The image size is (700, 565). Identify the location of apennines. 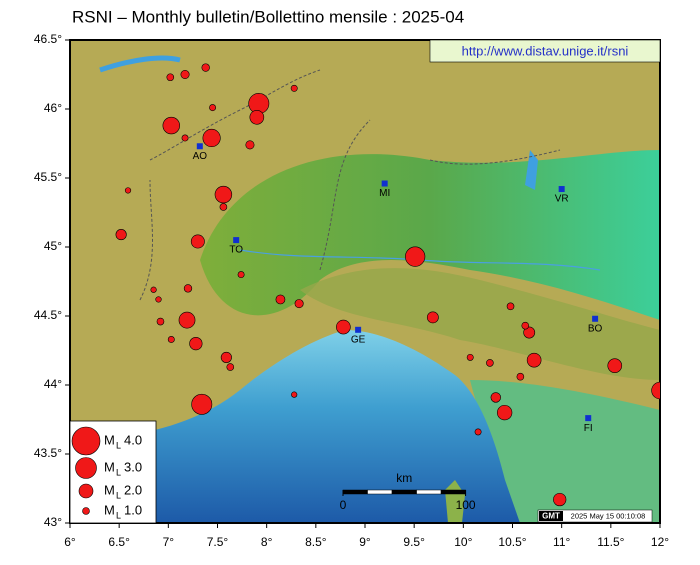
(480, 324).